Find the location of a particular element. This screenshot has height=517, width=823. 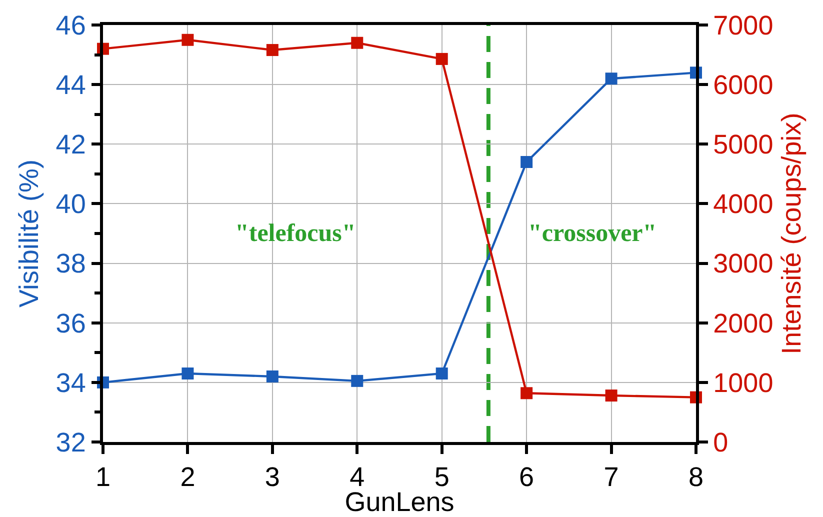

y-tick-label: 44 is located at coordinates (71, 85).